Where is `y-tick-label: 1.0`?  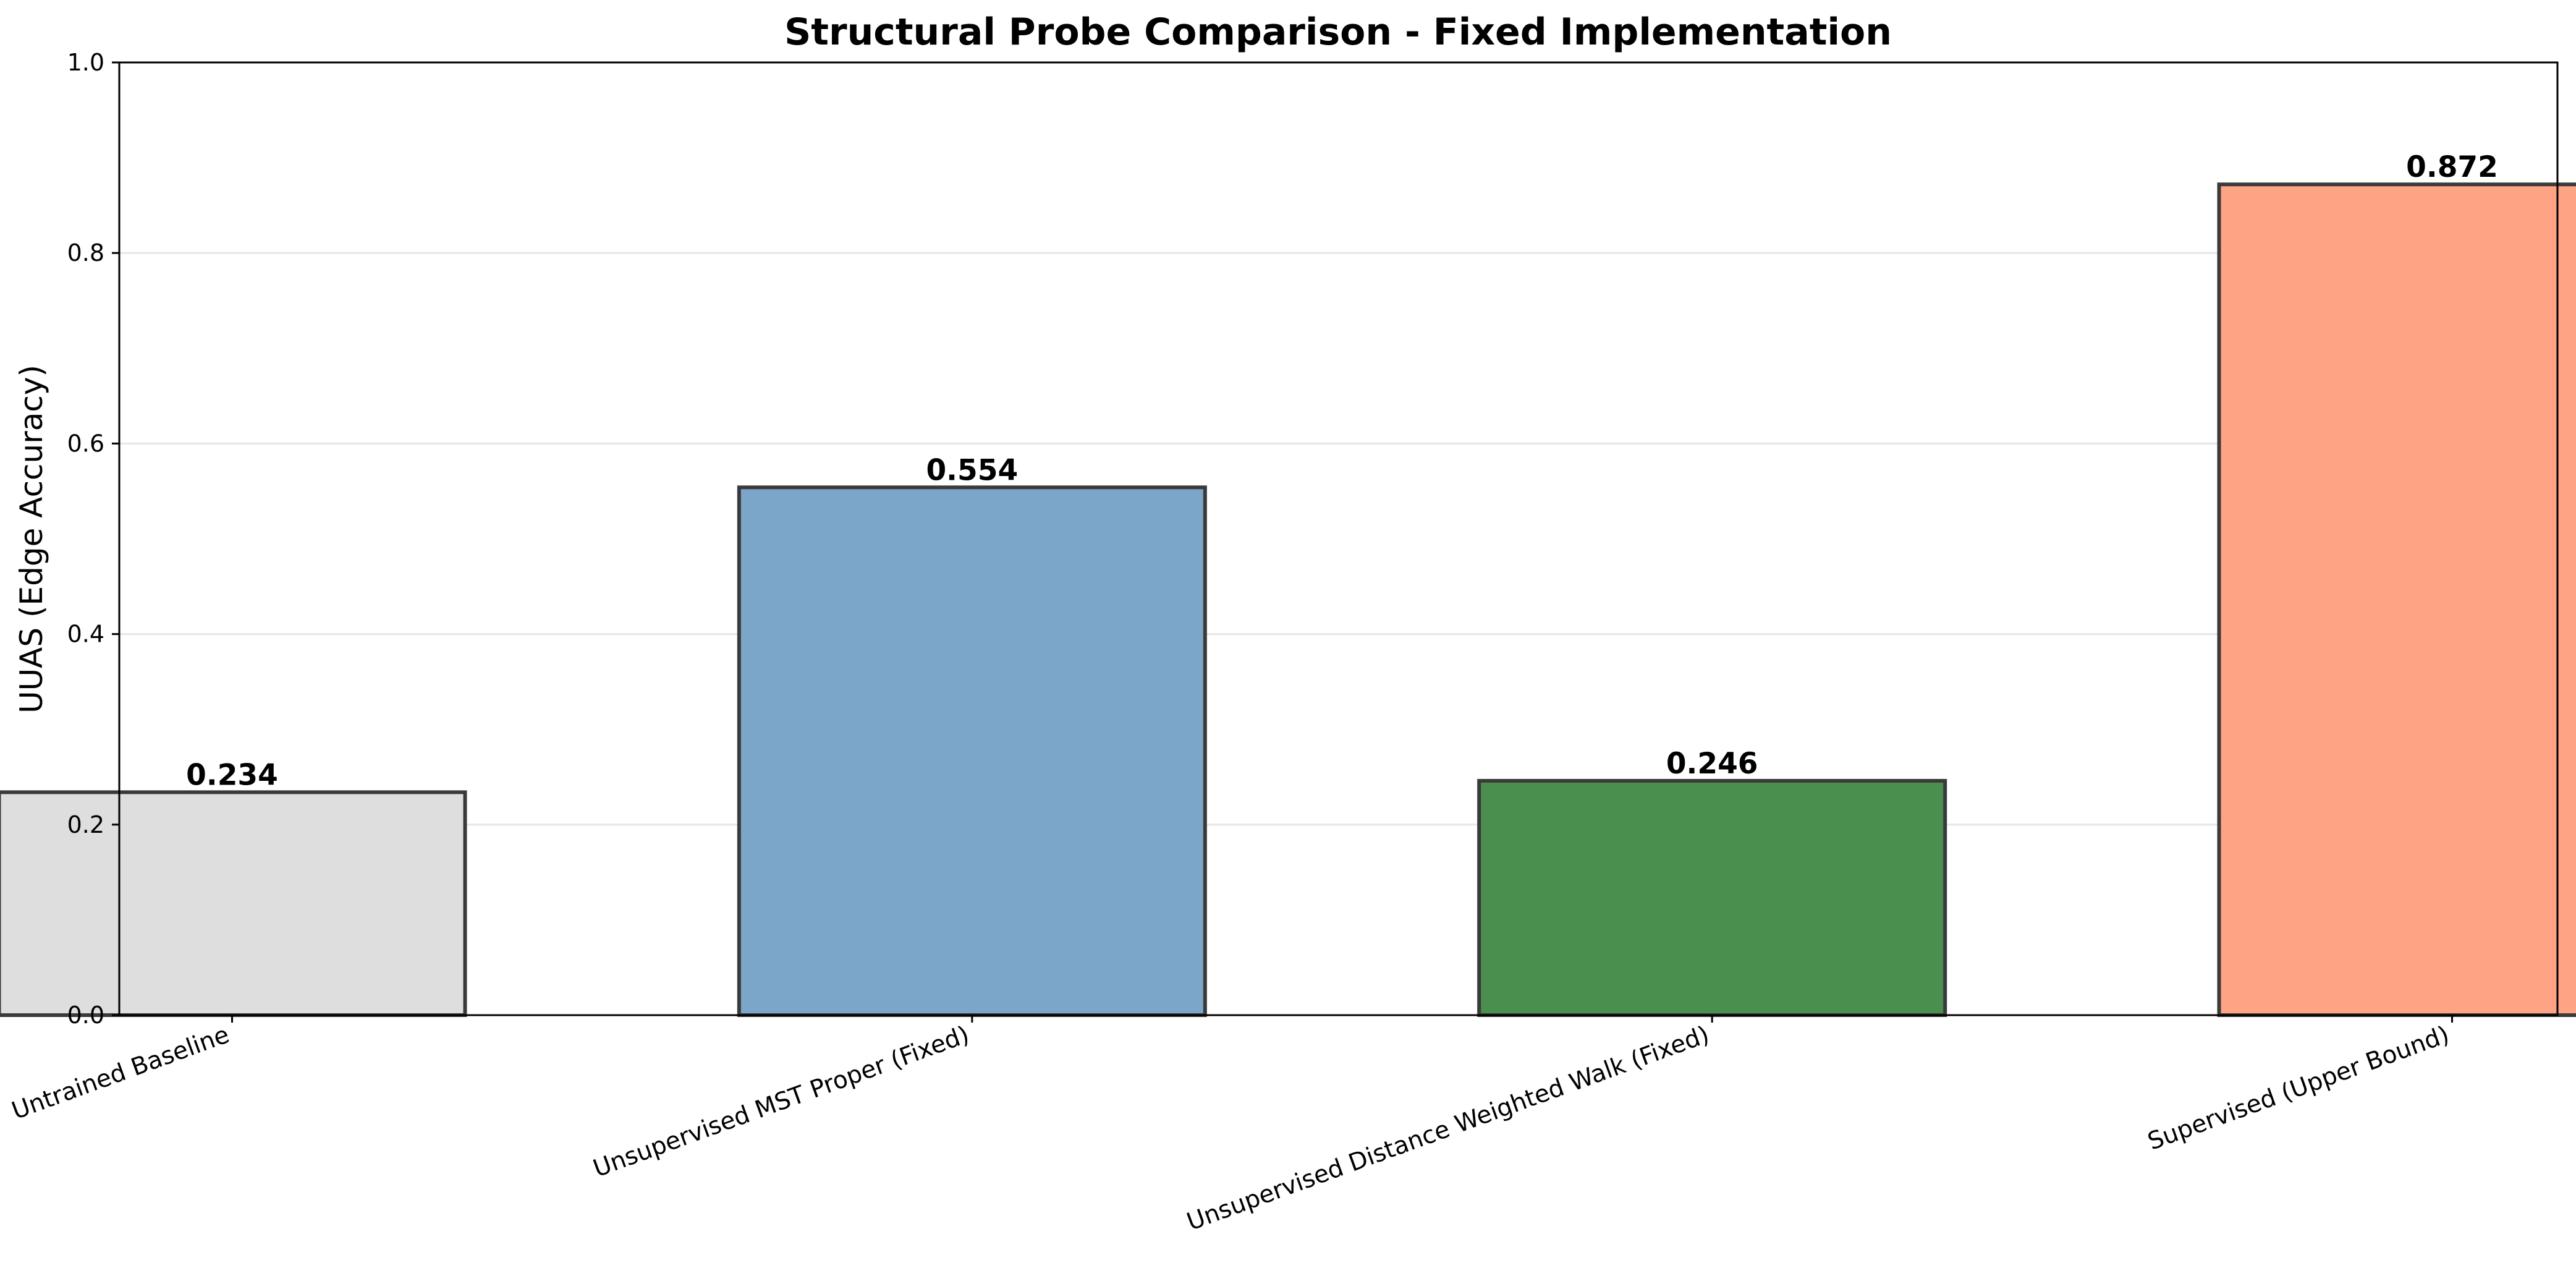
y-tick-label: 1.0 is located at coordinates (85, 62).